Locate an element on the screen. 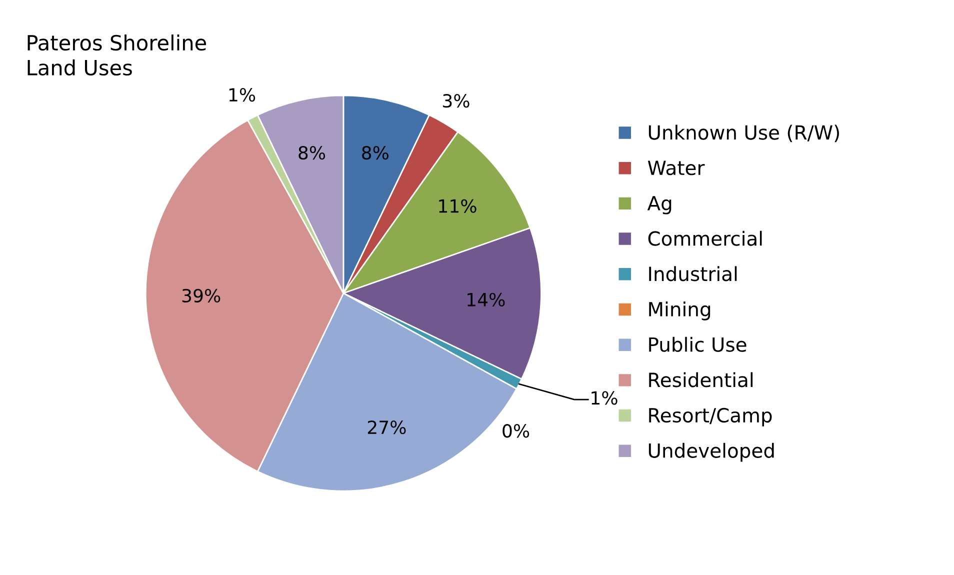 The image size is (954, 575). legend-label: Public Use is located at coordinates (697, 344).